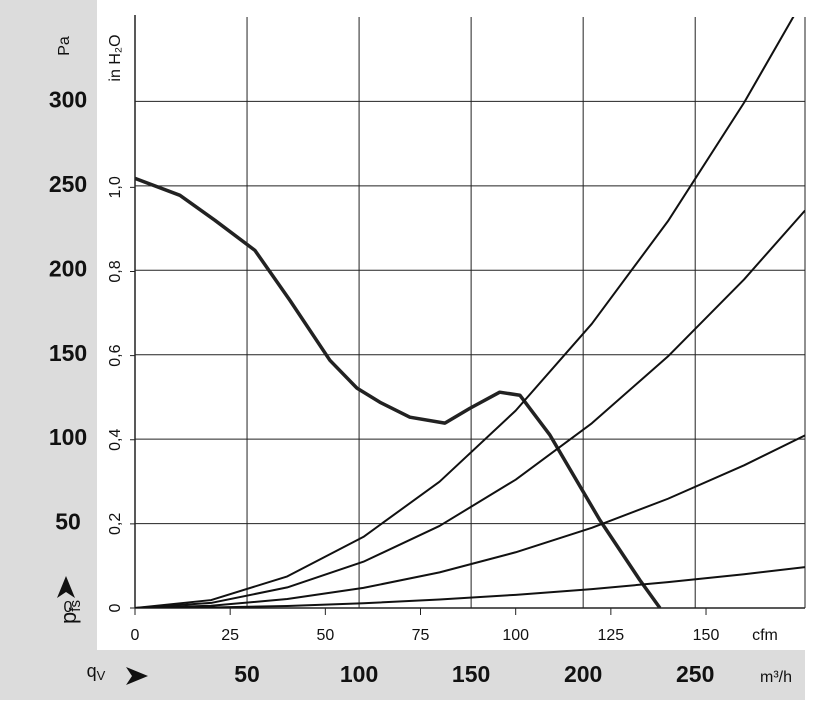  I want to click on x2-tick-label: 200, so click(583, 674).